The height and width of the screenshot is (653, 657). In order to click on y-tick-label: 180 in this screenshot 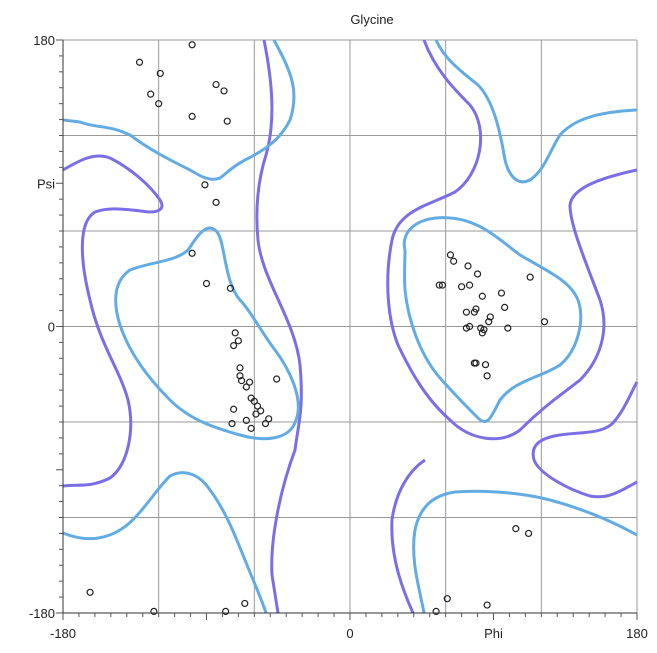, I will do `click(44, 40)`.